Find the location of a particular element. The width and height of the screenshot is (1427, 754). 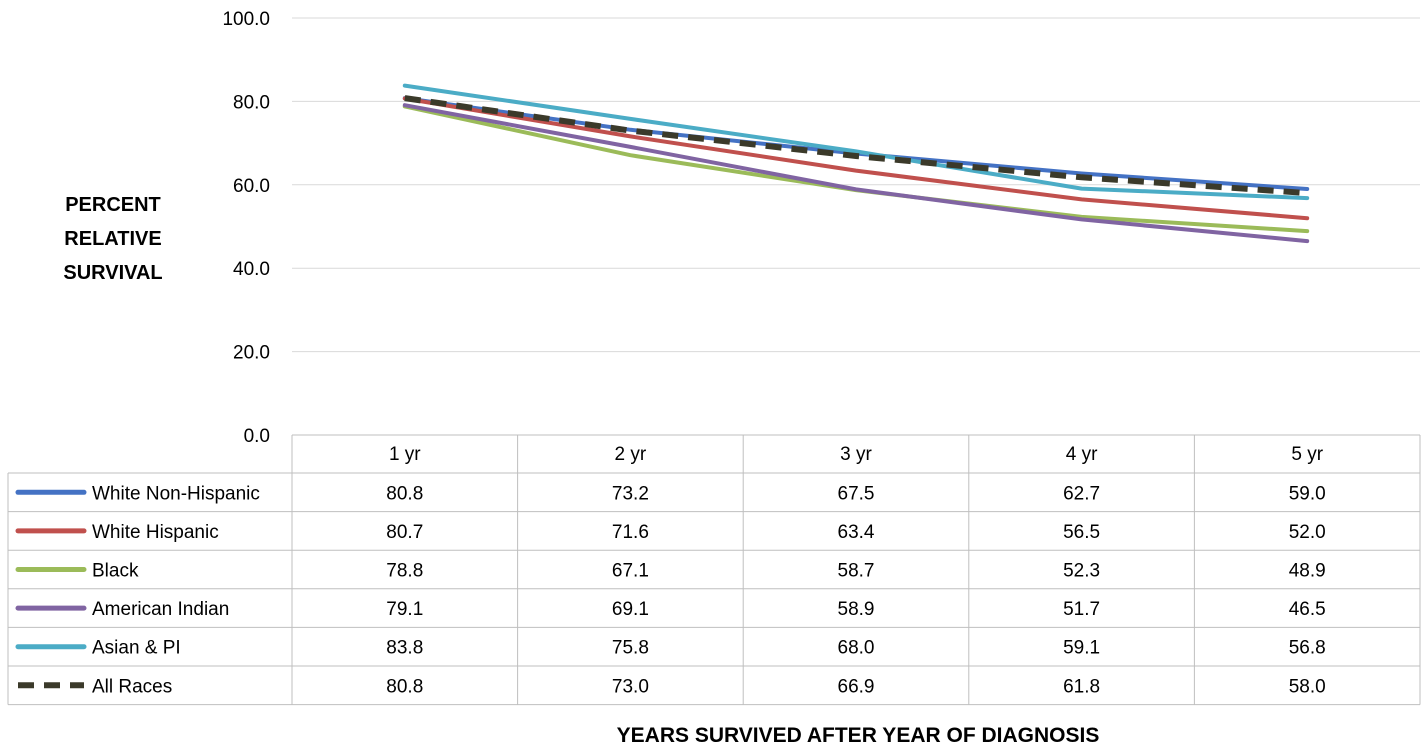

table-value: 48.9 is located at coordinates (1307, 571).